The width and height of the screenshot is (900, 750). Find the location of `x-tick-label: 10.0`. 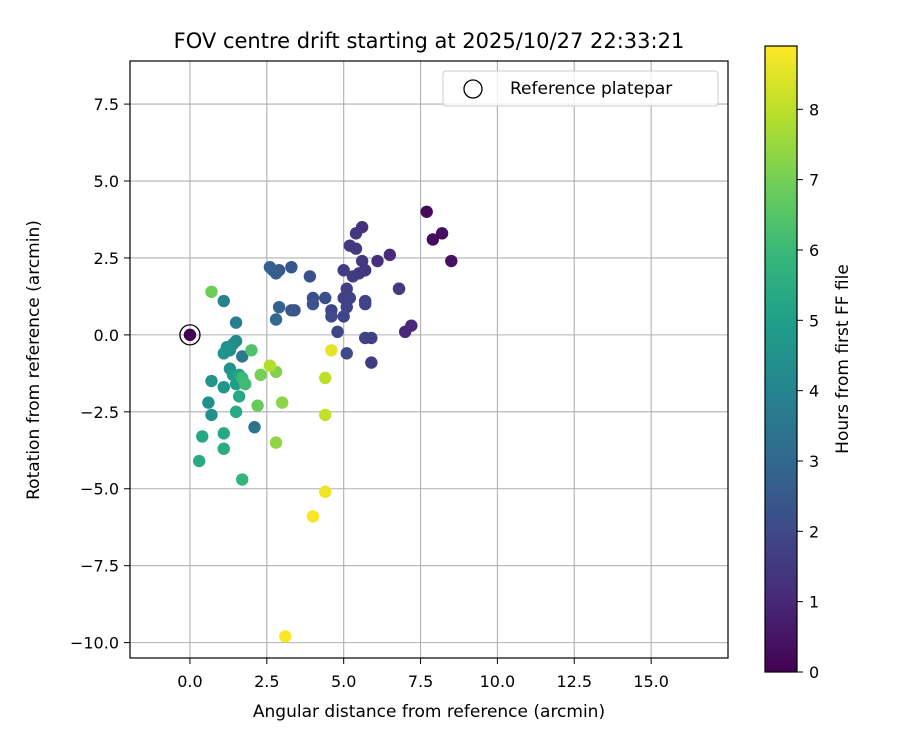

x-tick-label: 10.0 is located at coordinates (498, 681).